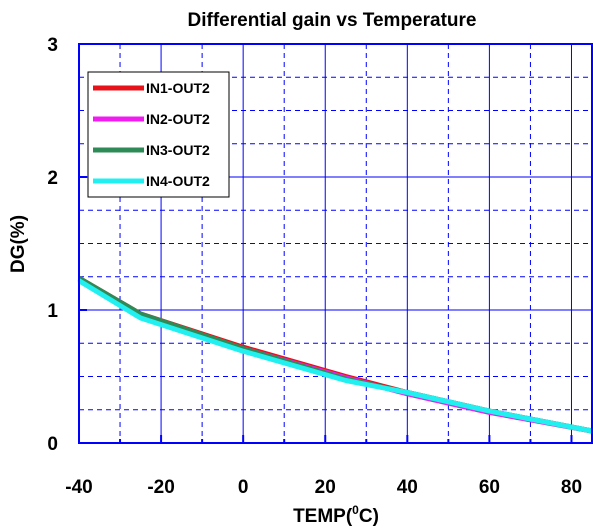 This screenshot has width=593, height=531. I want to click on chart-title: Differential gain vs Temperature, so click(332, 20).